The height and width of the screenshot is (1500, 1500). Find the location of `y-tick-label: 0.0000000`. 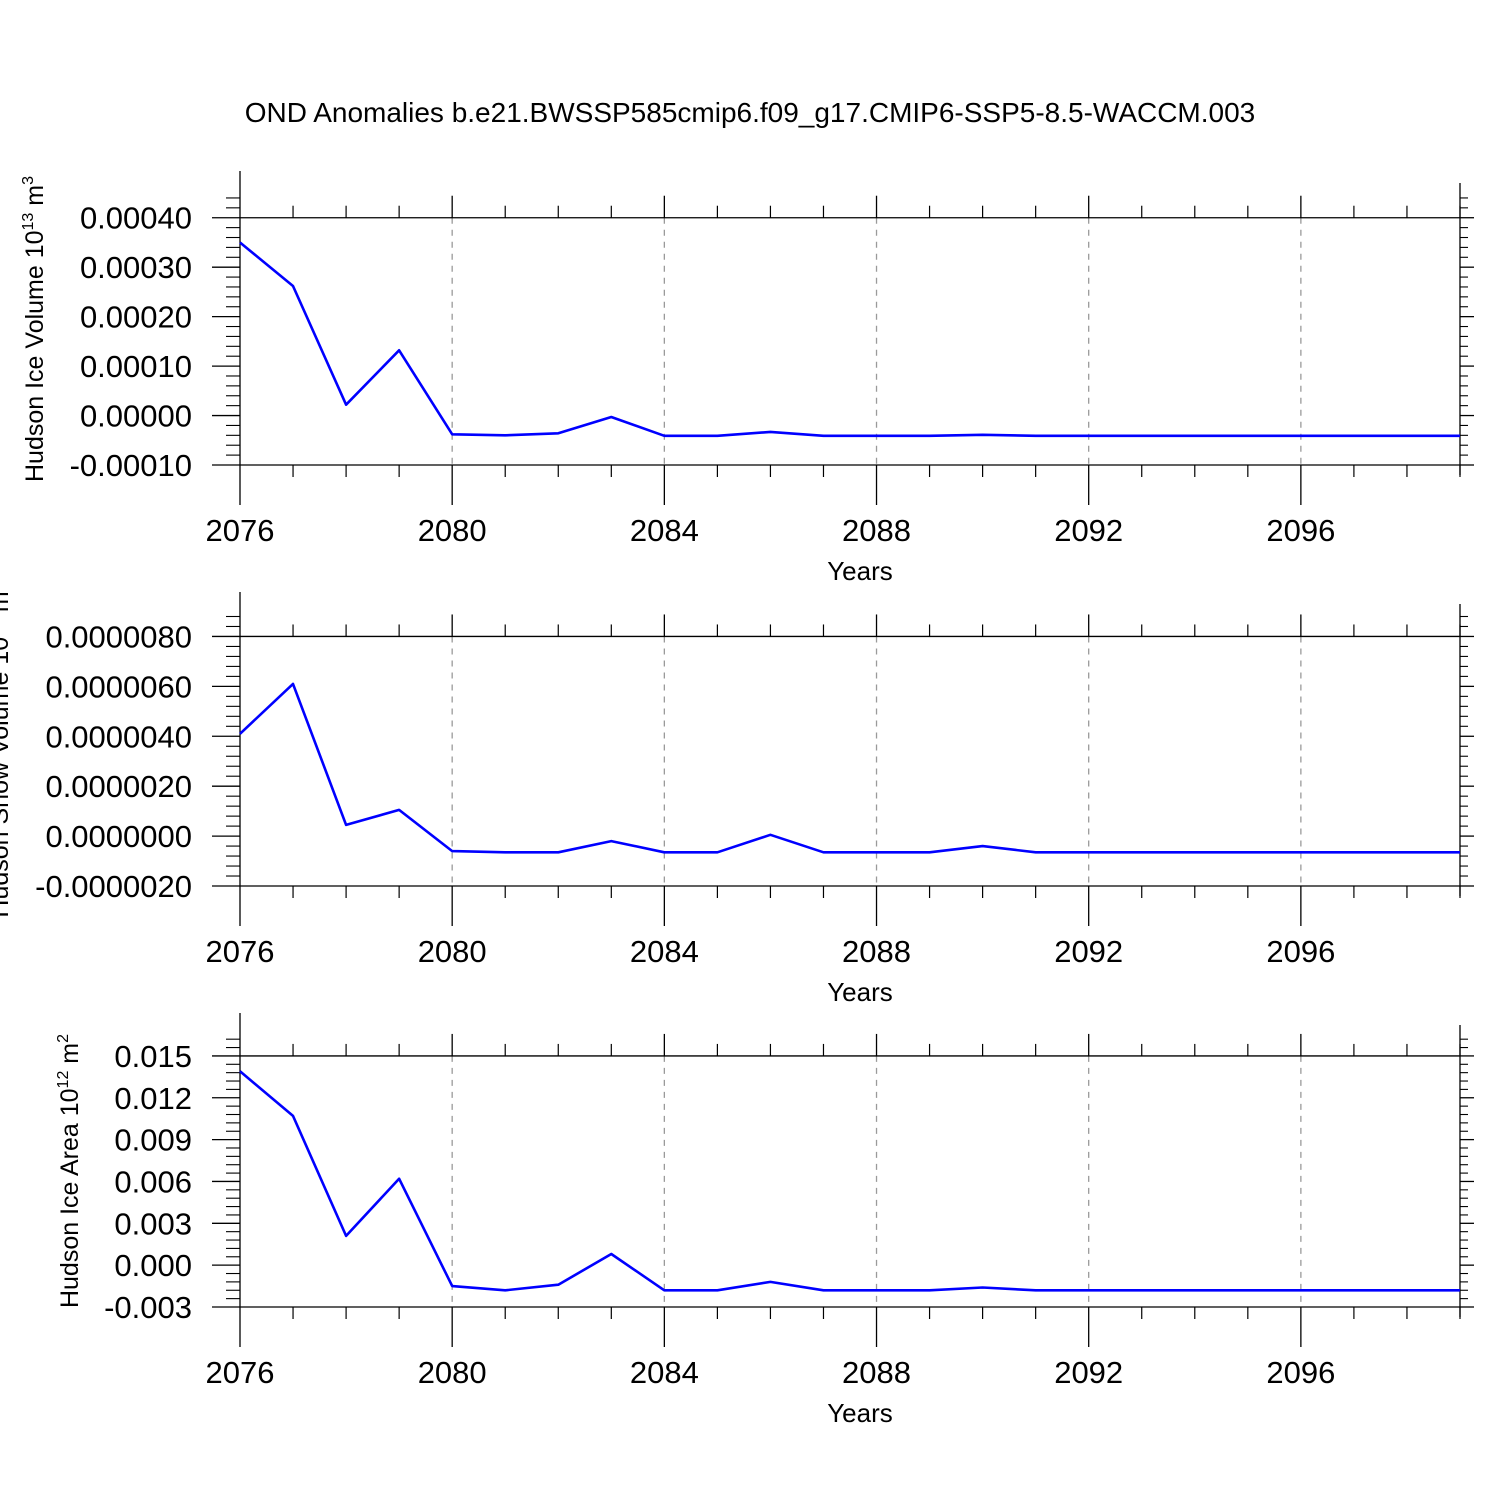

y-tick-label: 0.0000000 is located at coordinates (118, 836).